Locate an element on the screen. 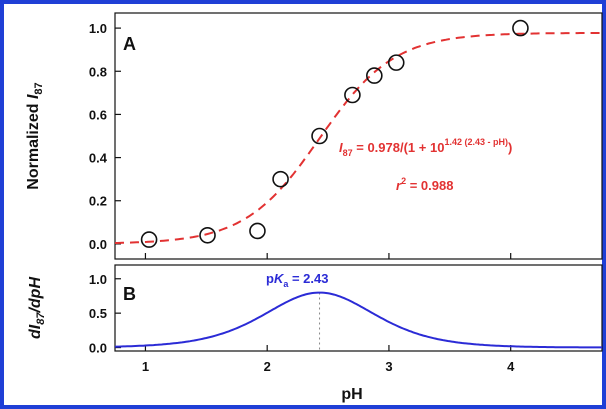  x-tick-label: 2 is located at coordinates (267, 366).